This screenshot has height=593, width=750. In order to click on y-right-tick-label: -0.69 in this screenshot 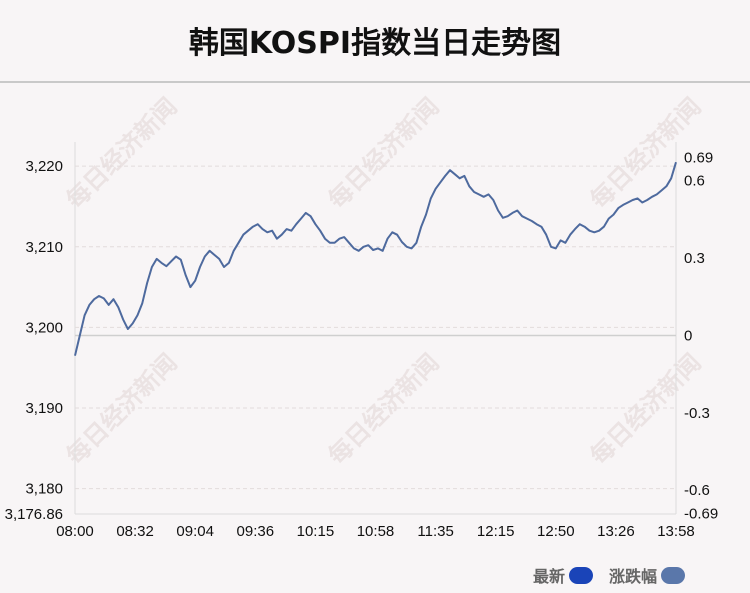, I will do `click(701, 513)`.